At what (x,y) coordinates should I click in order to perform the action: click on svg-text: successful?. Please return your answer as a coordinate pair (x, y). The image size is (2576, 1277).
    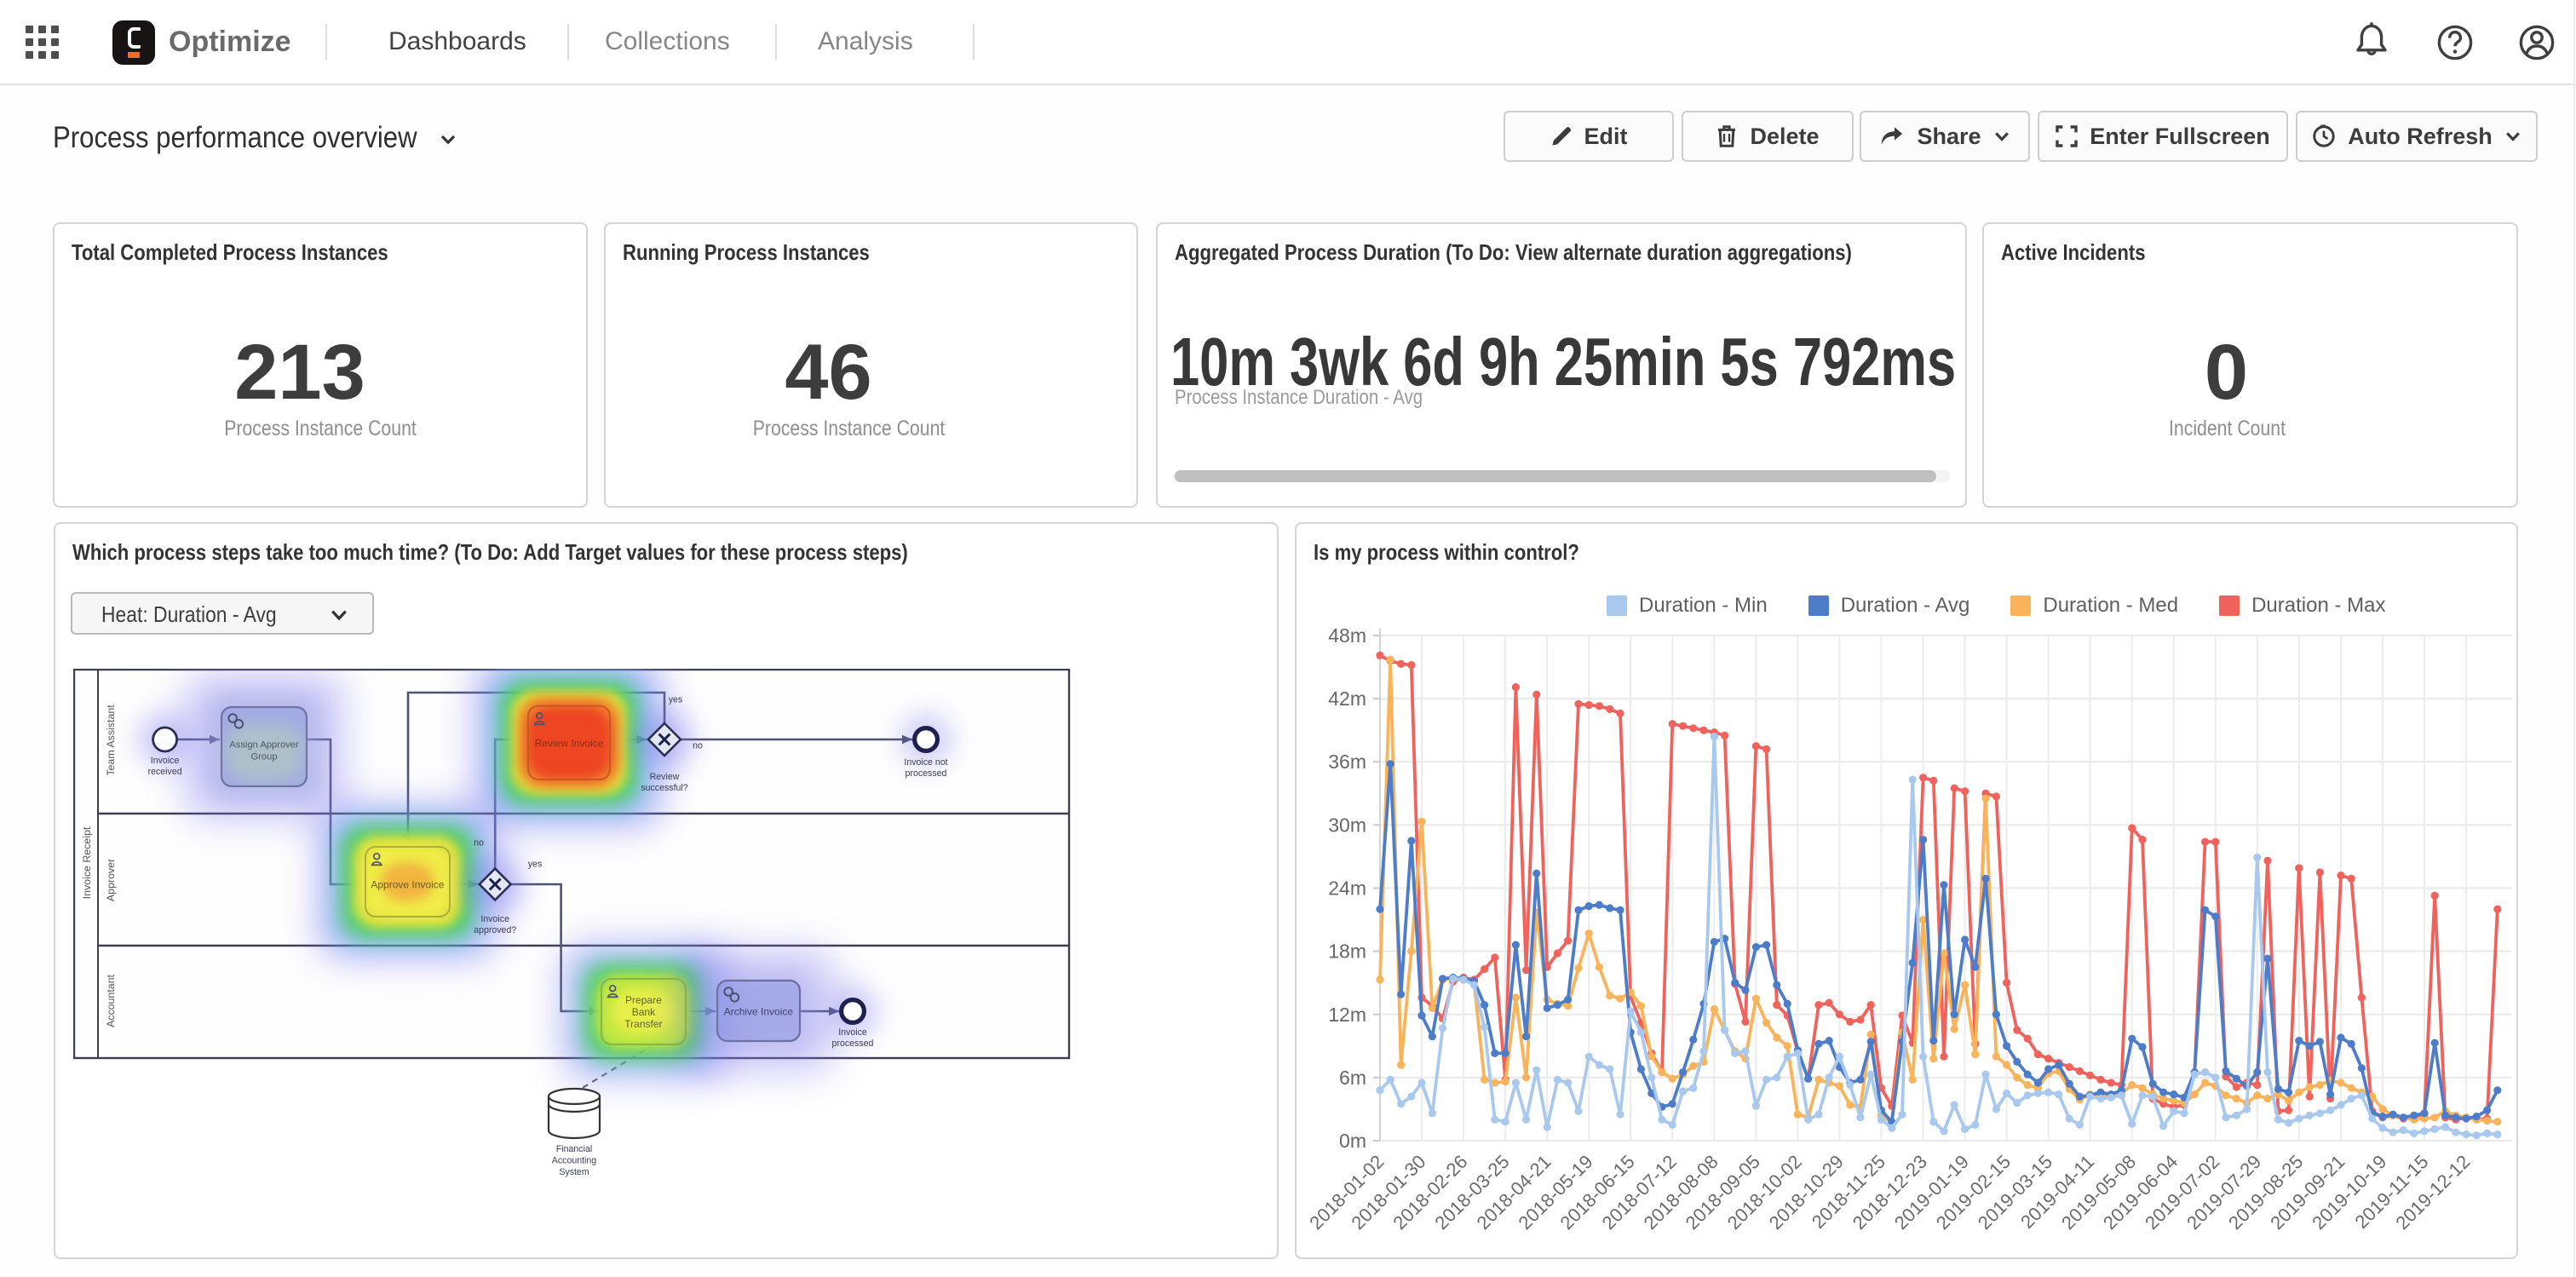
    Looking at the image, I should click on (664, 788).